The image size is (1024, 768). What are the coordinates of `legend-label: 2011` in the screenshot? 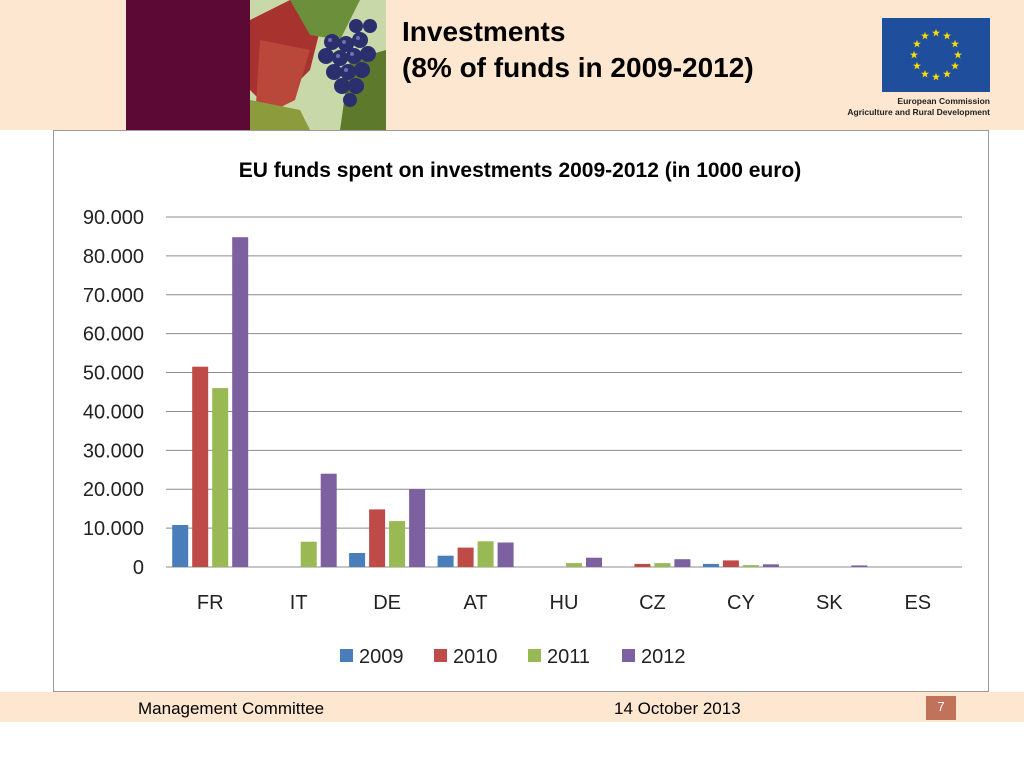 It's located at (568, 657).